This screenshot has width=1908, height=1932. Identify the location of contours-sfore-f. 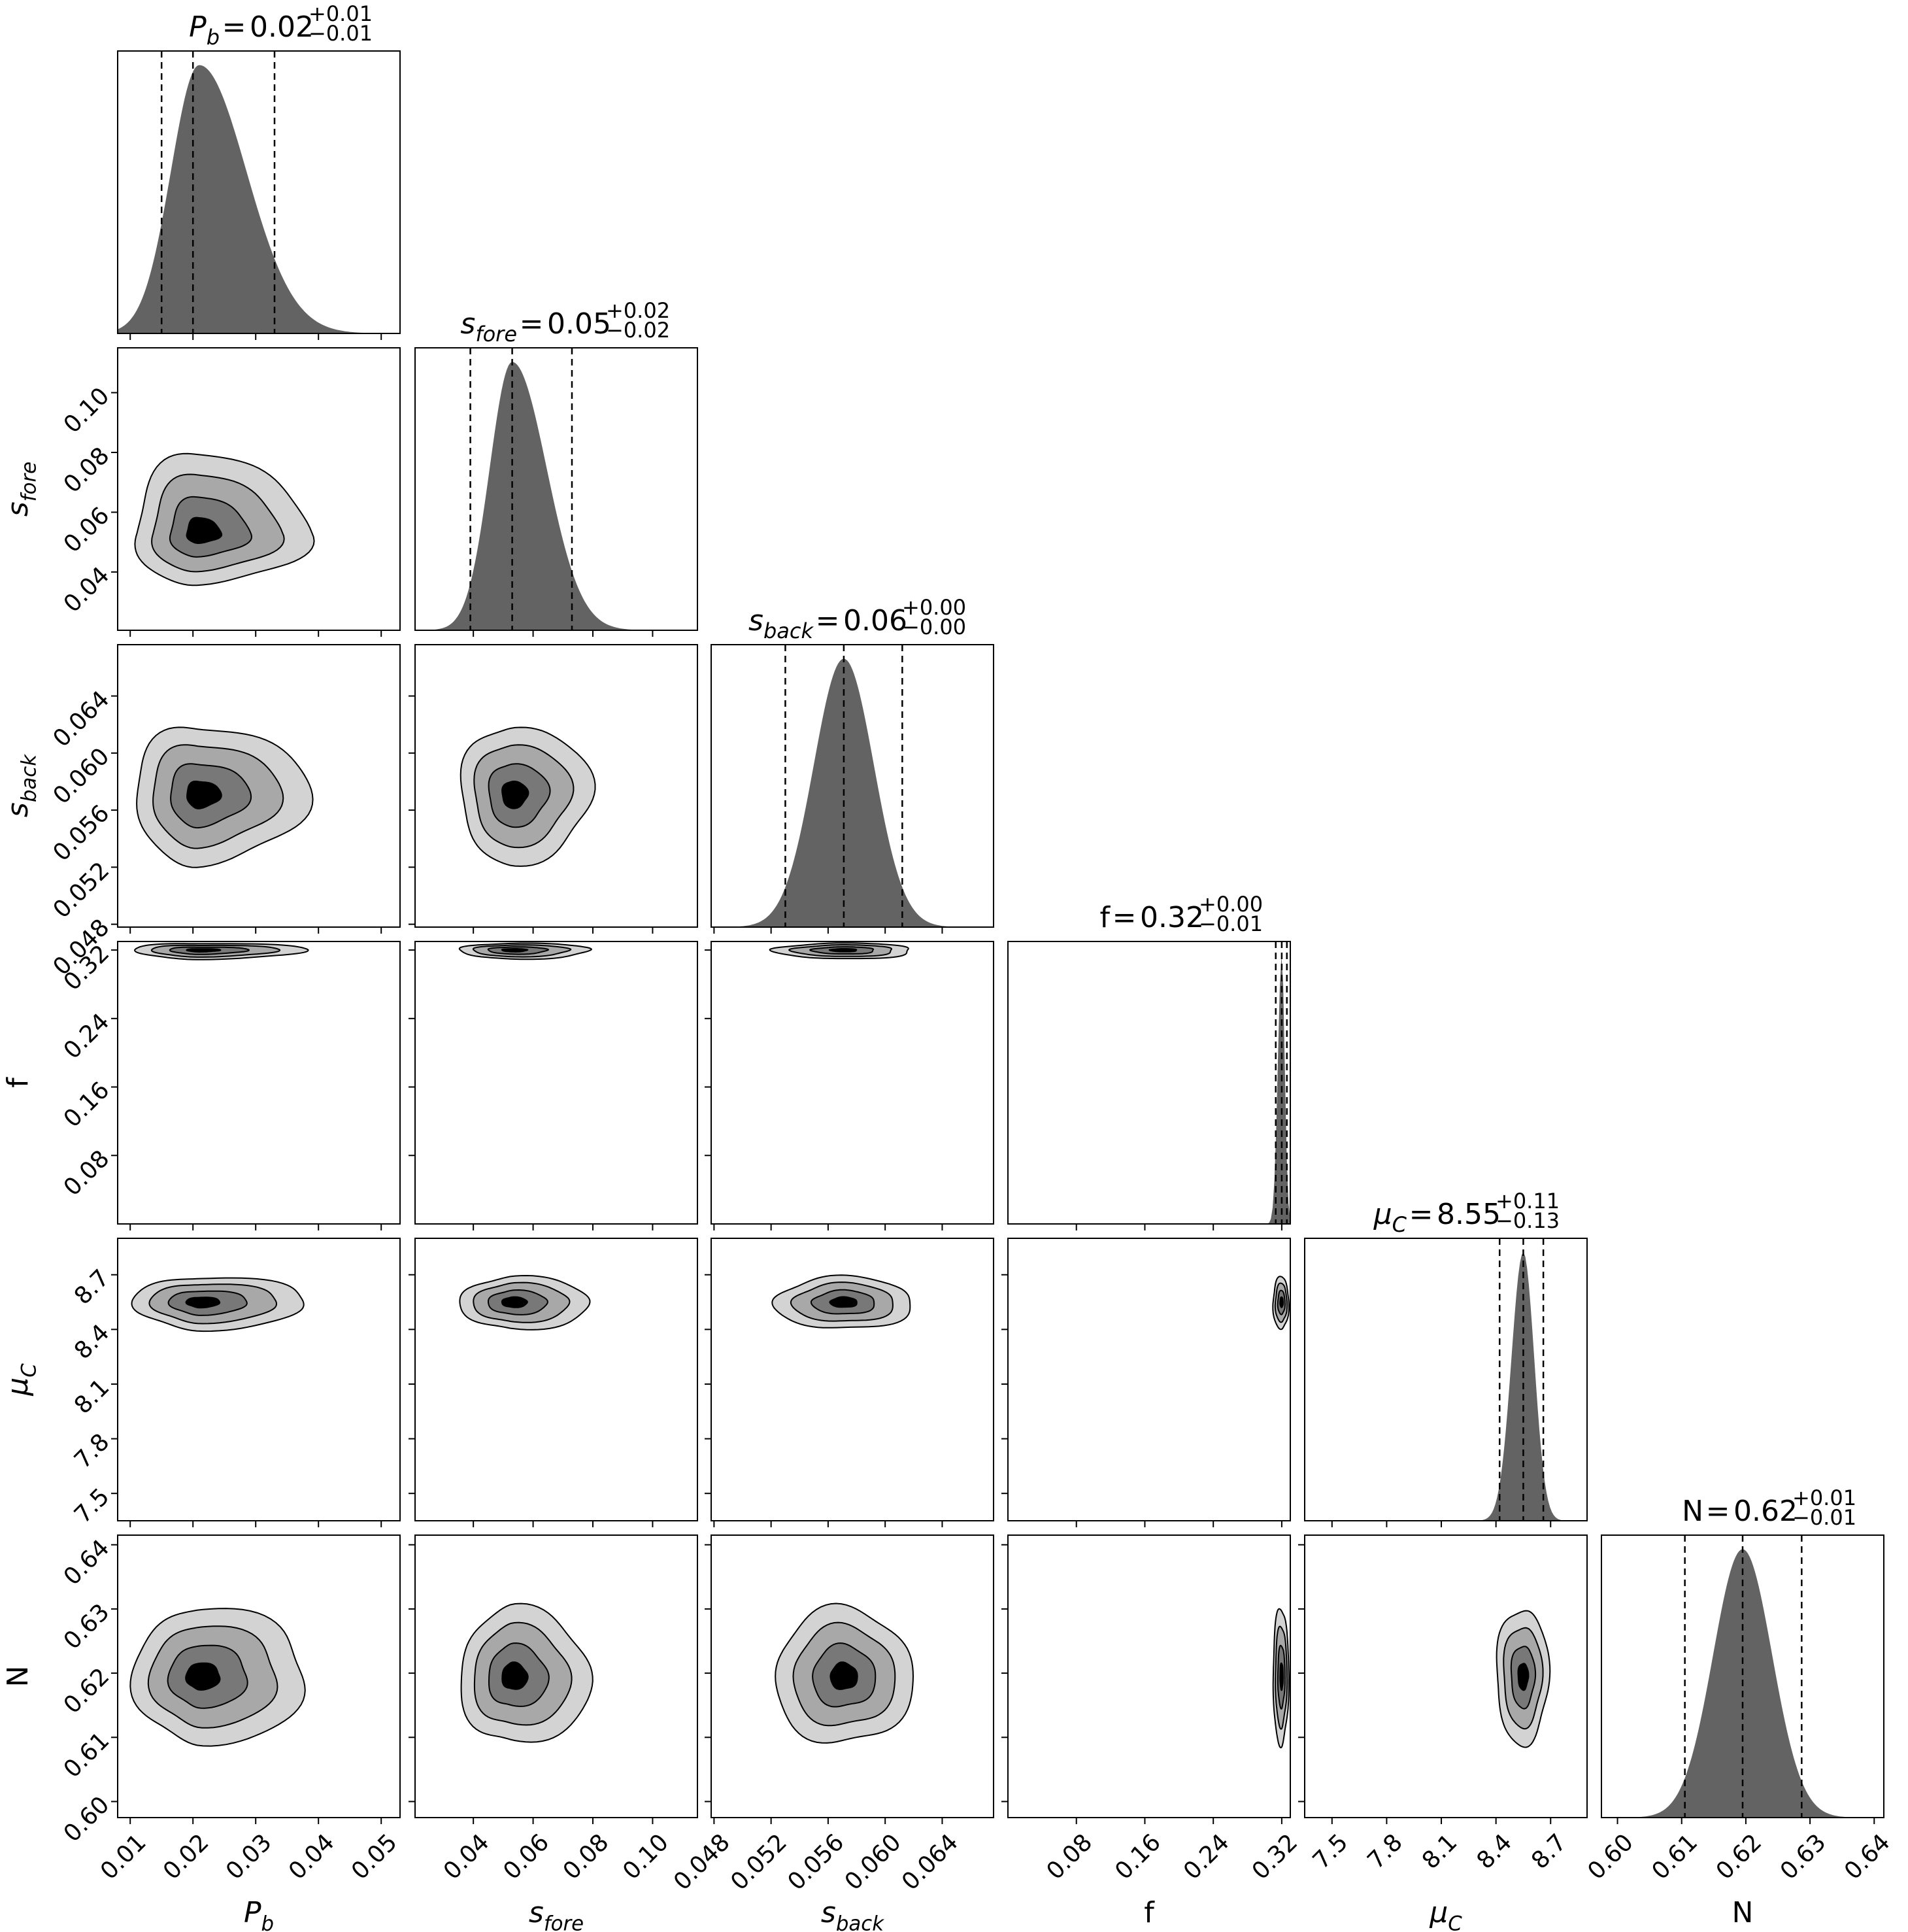
(525, 951).